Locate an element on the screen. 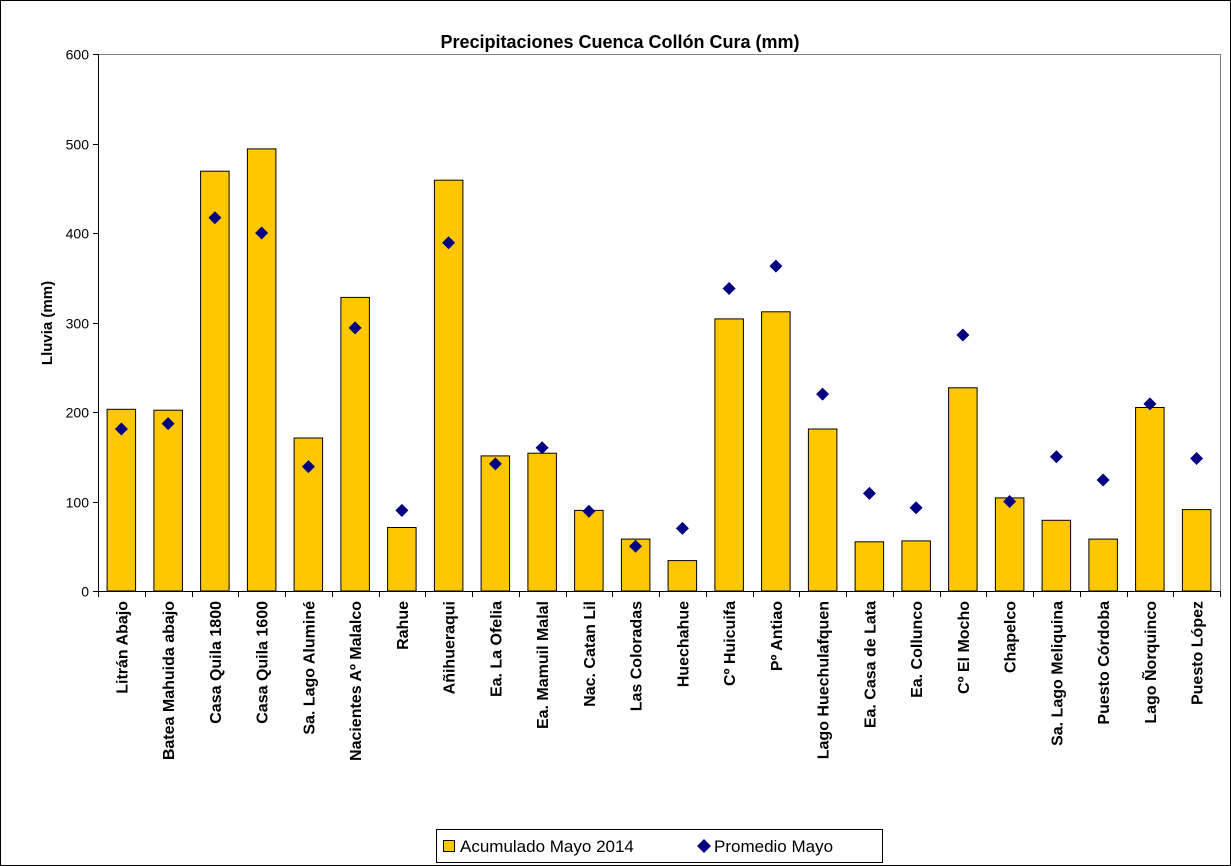 The width and height of the screenshot is (1231, 866). x-tick-label: Huechahue is located at coordinates (683, 644).